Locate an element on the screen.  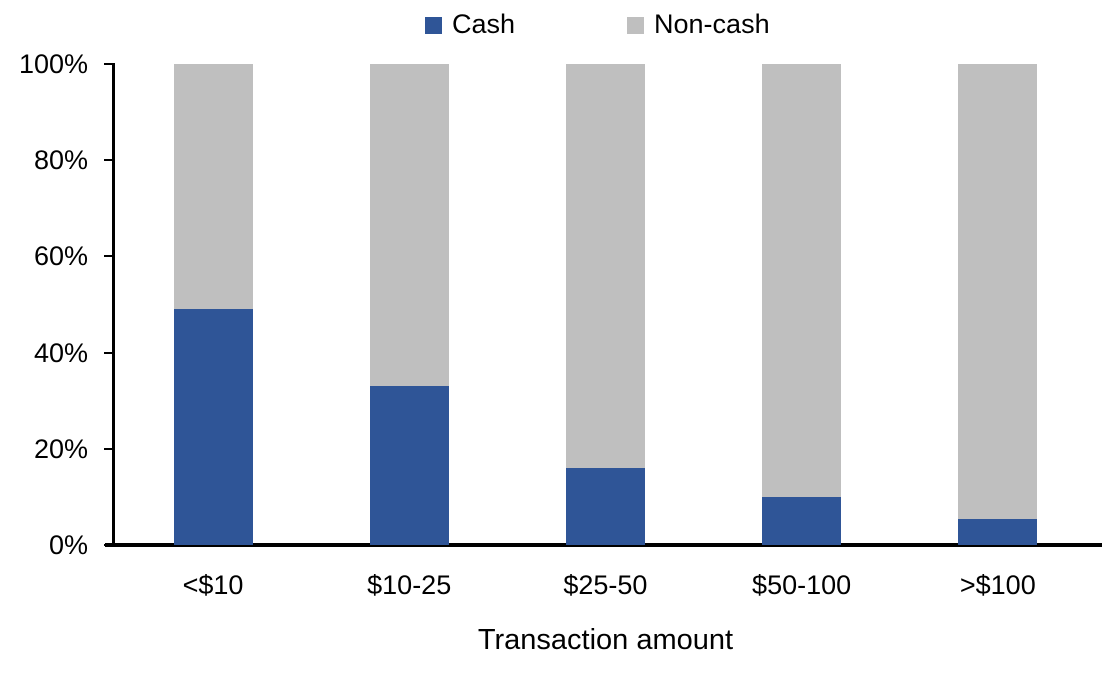
legend-label-cash: Cash is located at coordinates (484, 24).